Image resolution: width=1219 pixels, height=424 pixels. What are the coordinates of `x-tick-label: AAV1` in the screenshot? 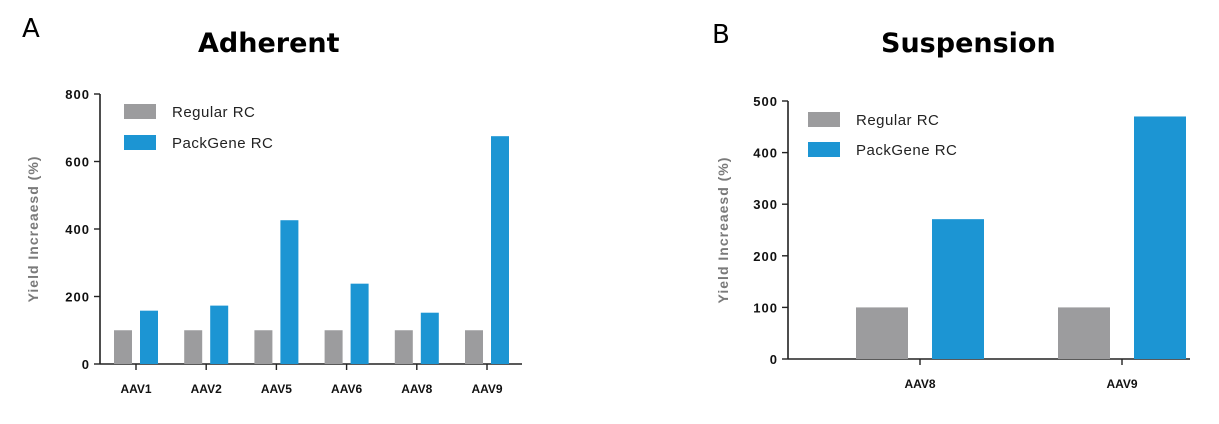 It's located at (135, 389).